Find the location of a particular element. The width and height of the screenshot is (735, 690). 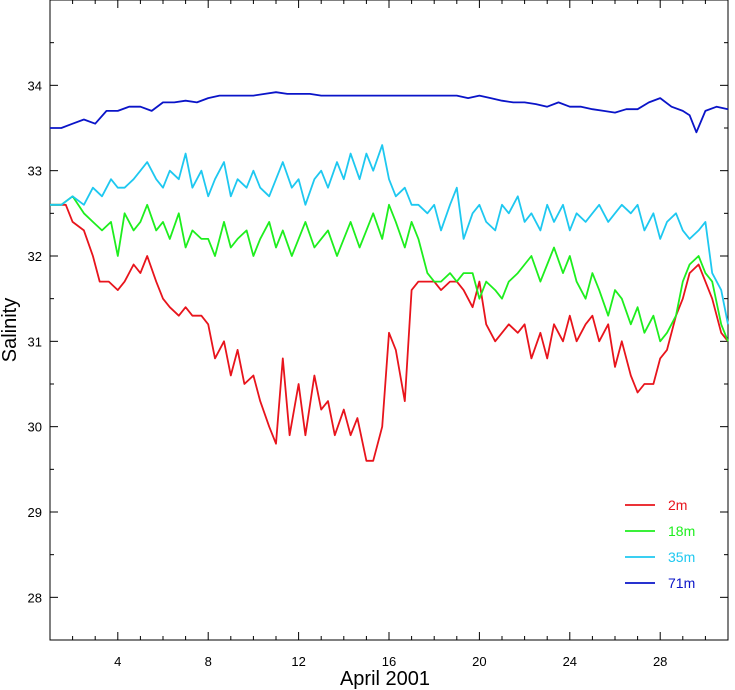

x-tick-label: 28 is located at coordinates (660, 661).